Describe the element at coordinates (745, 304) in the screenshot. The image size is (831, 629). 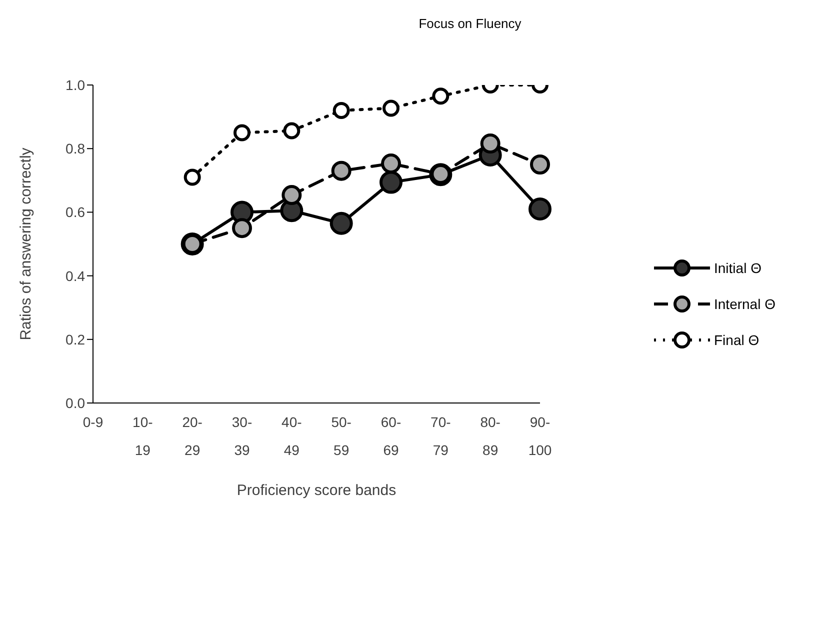
I see `legend-label: Internal Θ` at that location.